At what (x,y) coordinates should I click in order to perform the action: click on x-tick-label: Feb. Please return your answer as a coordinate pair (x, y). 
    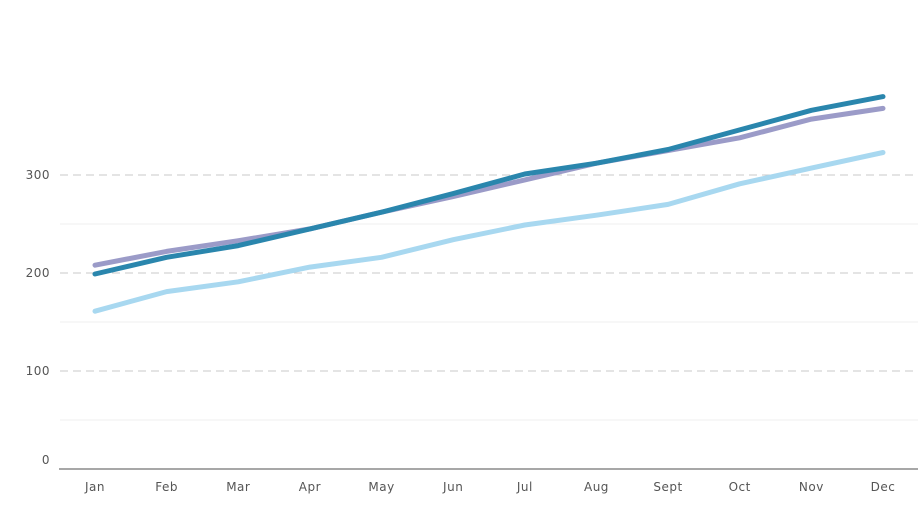
    Looking at the image, I should click on (166, 487).